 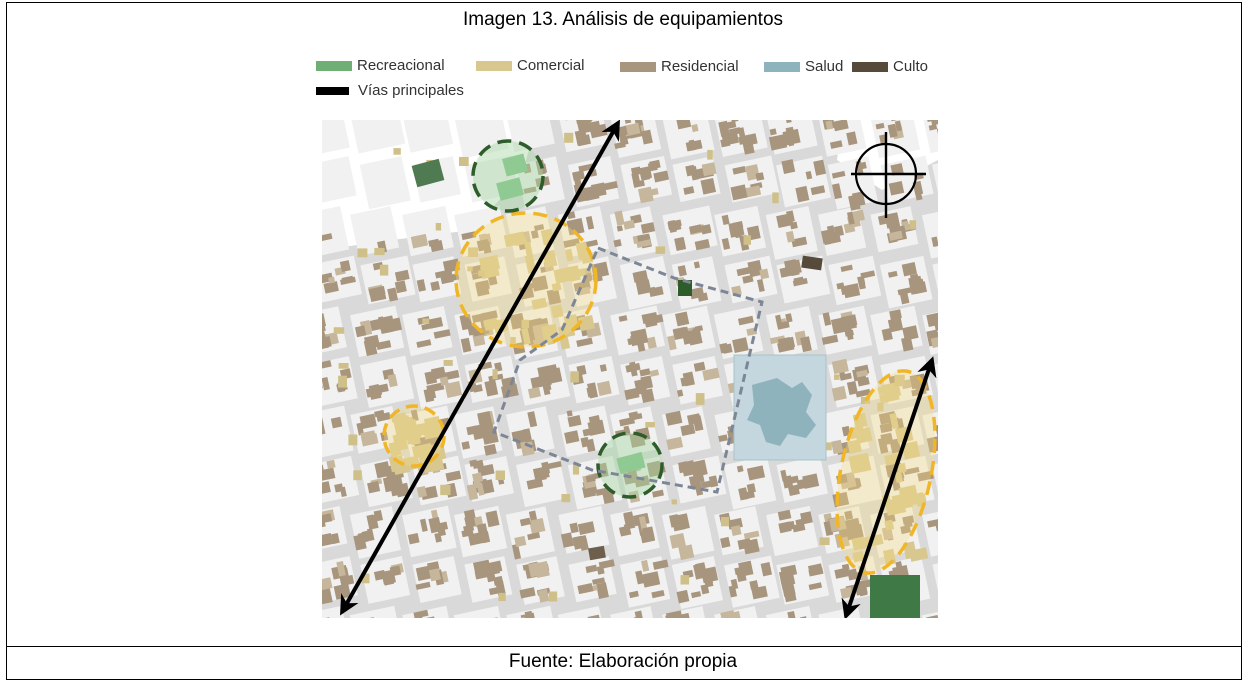 What do you see at coordinates (494, 65) in the screenshot?
I see `legend-swatch-comercial` at bounding box center [494, 65].